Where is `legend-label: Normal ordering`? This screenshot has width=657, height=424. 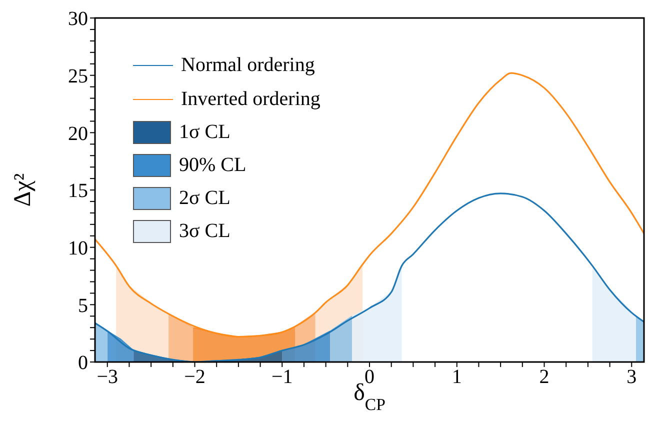
legend-label: Normal ordering is located at coordinates (248, 65).